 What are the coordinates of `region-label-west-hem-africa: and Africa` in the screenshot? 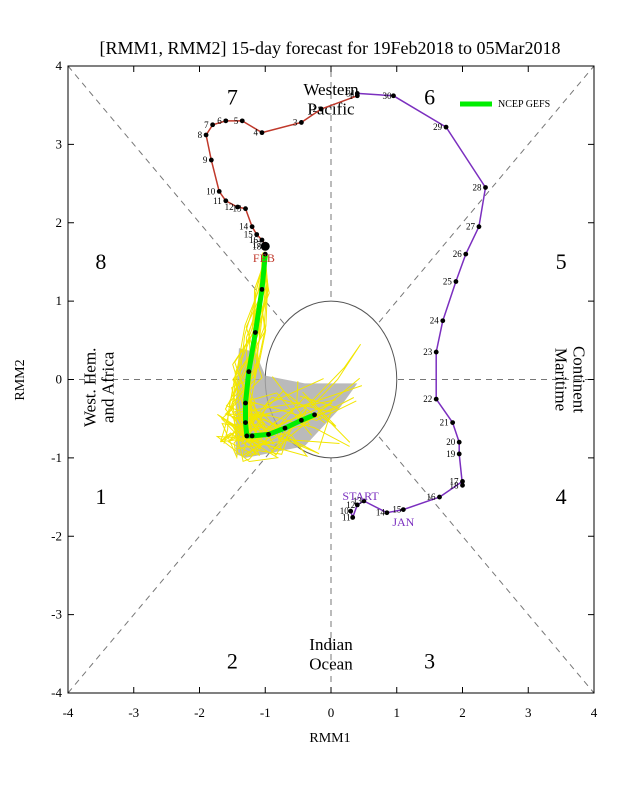 It's located at (108, 387).